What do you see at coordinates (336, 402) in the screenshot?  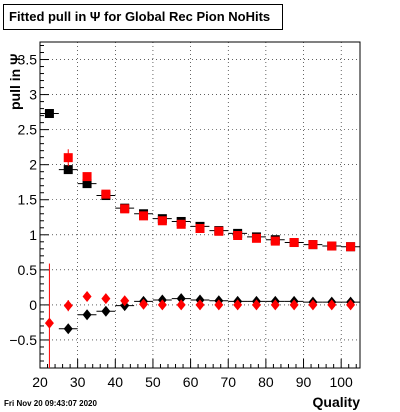 I see `x-axis-label: Quality` at bounding box center [336, 402].